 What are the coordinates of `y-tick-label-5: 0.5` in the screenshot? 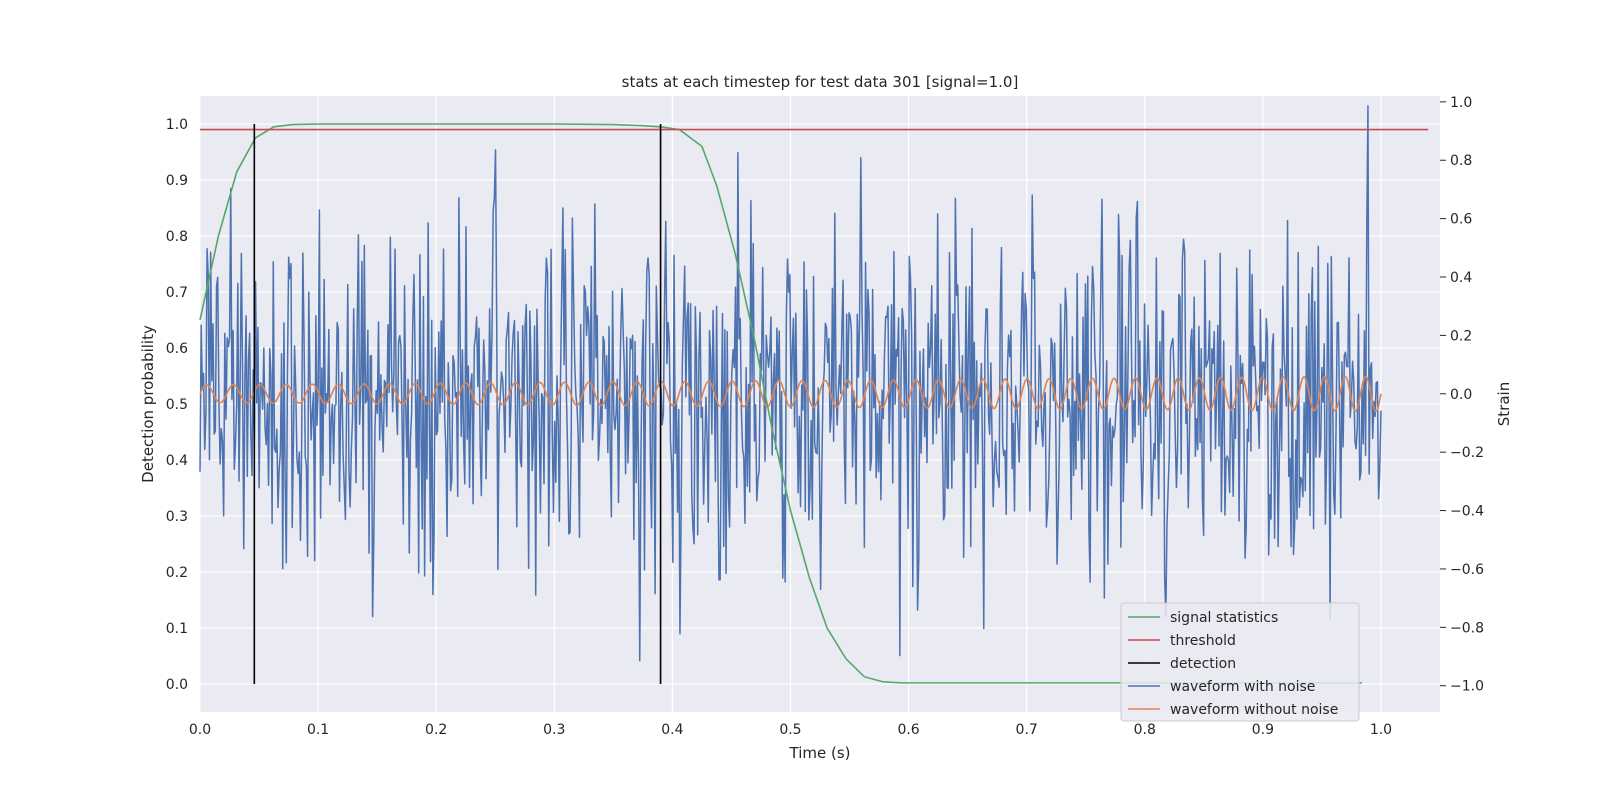 It's located at (177, 405).